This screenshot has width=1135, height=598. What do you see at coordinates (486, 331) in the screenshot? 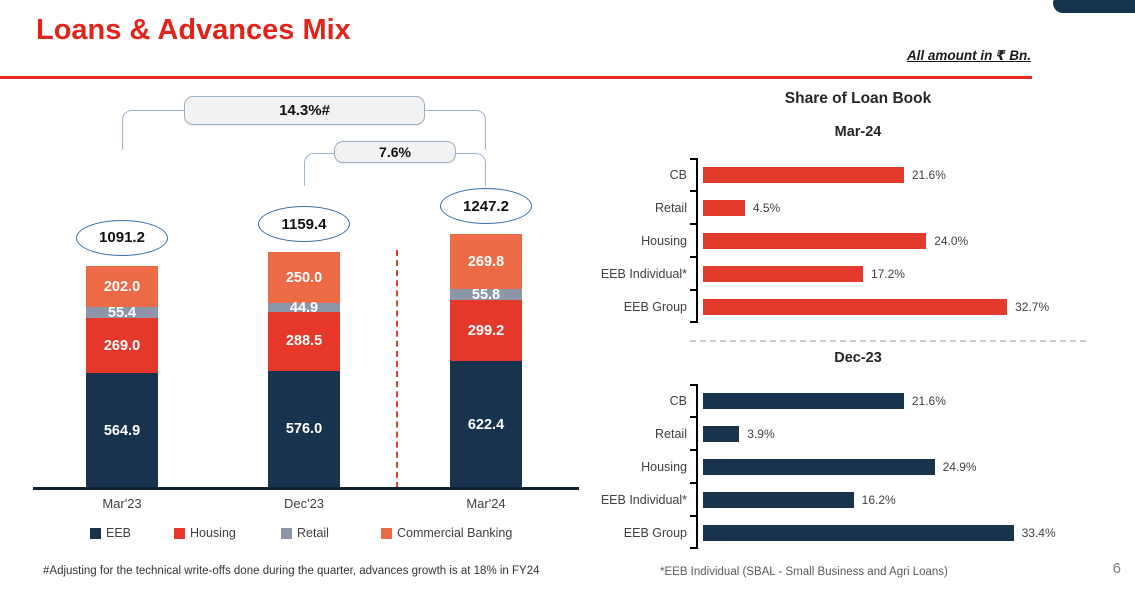
I see `bar-segment-value: 299.2` at bounding box center [486, 331].